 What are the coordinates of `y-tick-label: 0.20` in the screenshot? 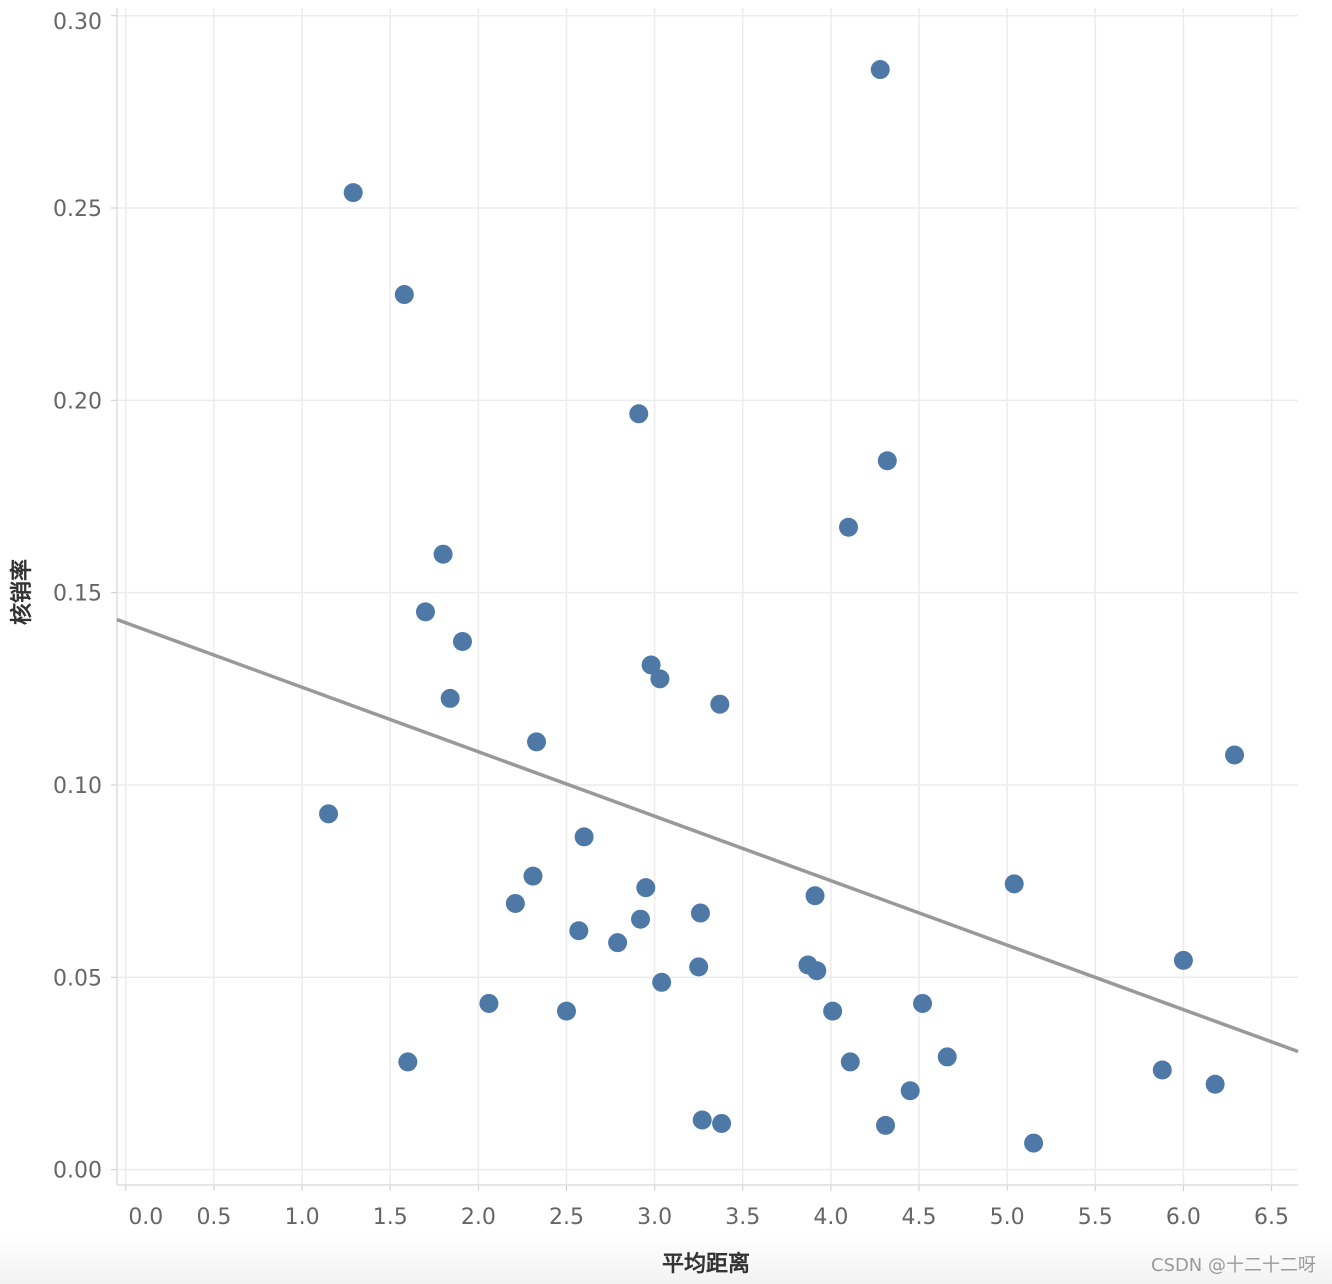 It's located at (77, 401).